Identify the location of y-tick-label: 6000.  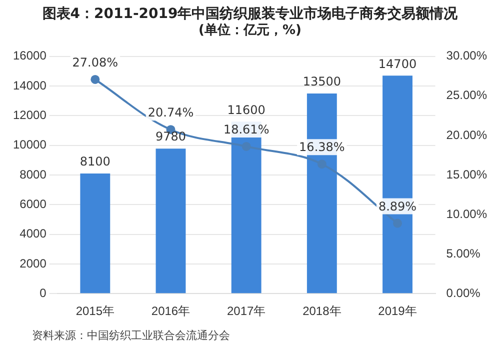
(33, 203).